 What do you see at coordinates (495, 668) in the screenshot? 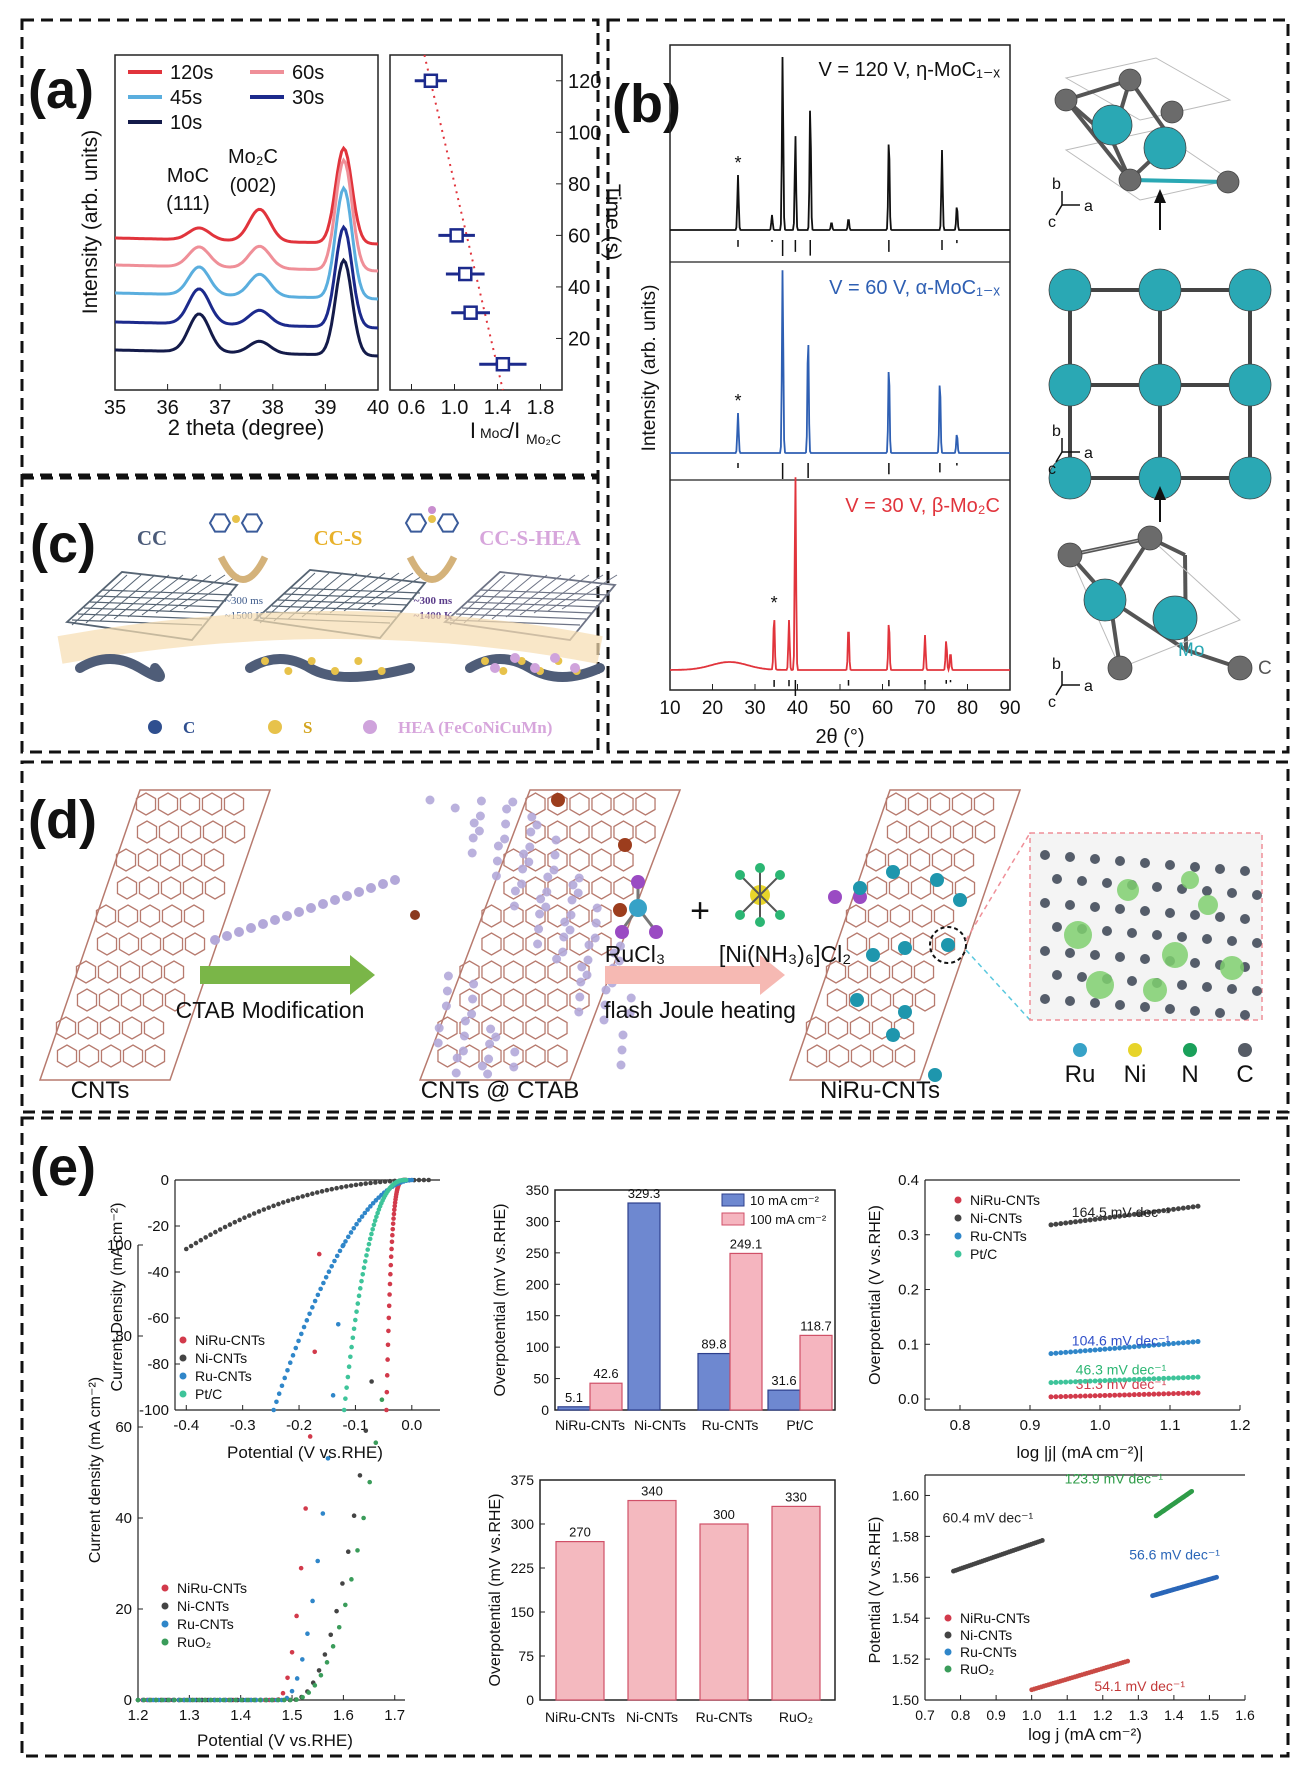
I see `hea-dot` at bounding box center [495, 668].